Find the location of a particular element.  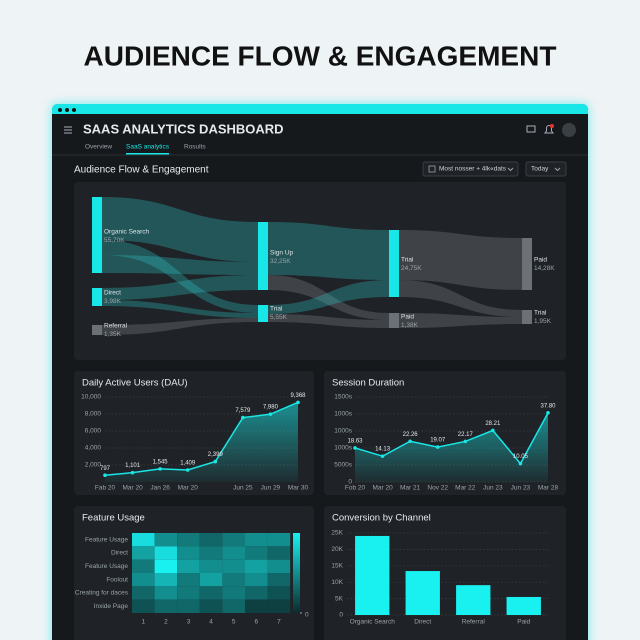

x-tick-label: Mar 20 is located at coordinates (382, 488).